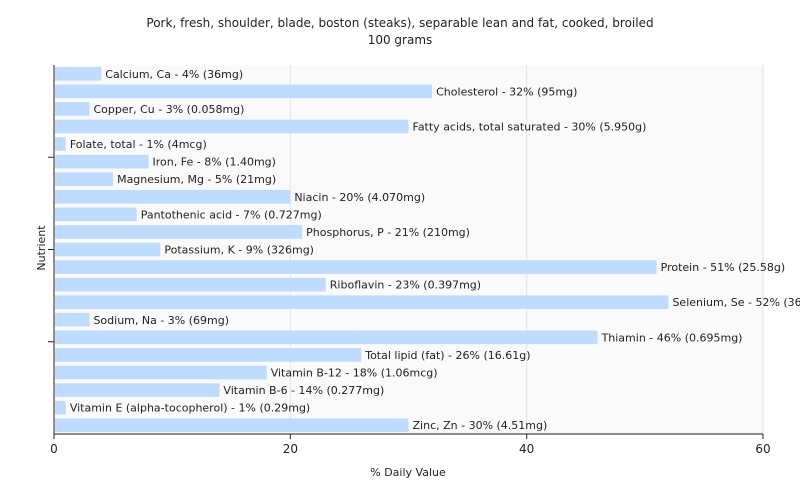 The image size is (800, 500). What do you see at coordinates (303, 390) in the screenshot?
I see `bar-label: Vitamin B-6 - 14% (0.277mg)` at bounding box center [303, 390].